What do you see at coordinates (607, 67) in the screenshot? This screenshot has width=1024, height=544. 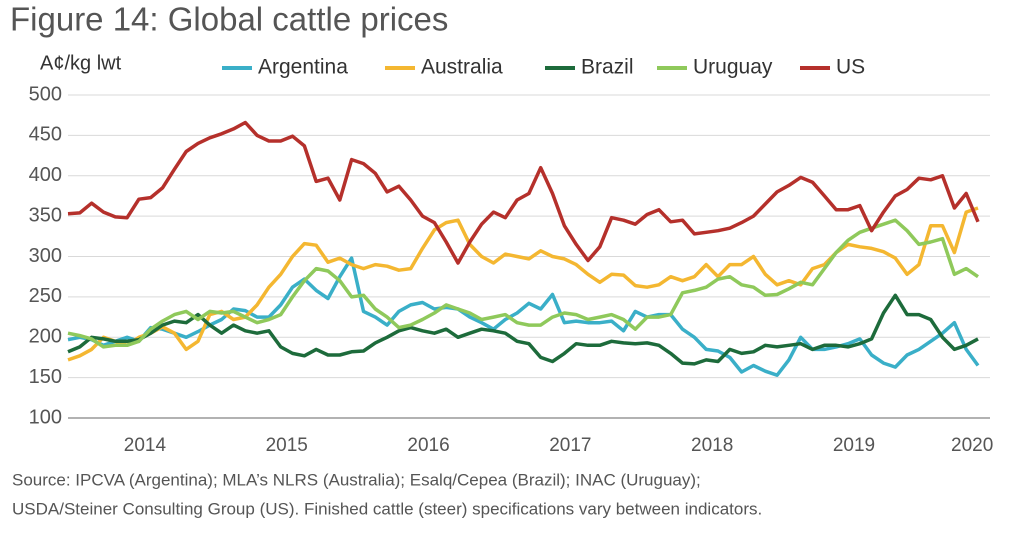 I see `legend-label: Brazil` at bounding box center [607, 67].